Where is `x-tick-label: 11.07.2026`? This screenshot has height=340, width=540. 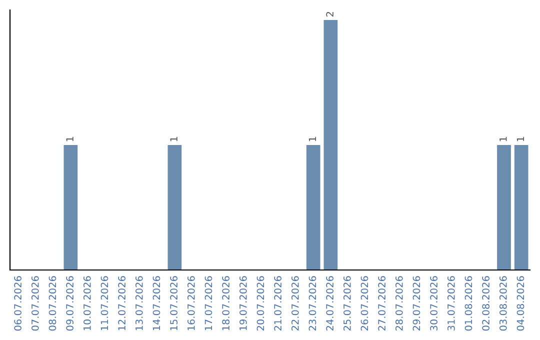 x-tick-label: 11.07.2026 is located at coordinates (104, 303).